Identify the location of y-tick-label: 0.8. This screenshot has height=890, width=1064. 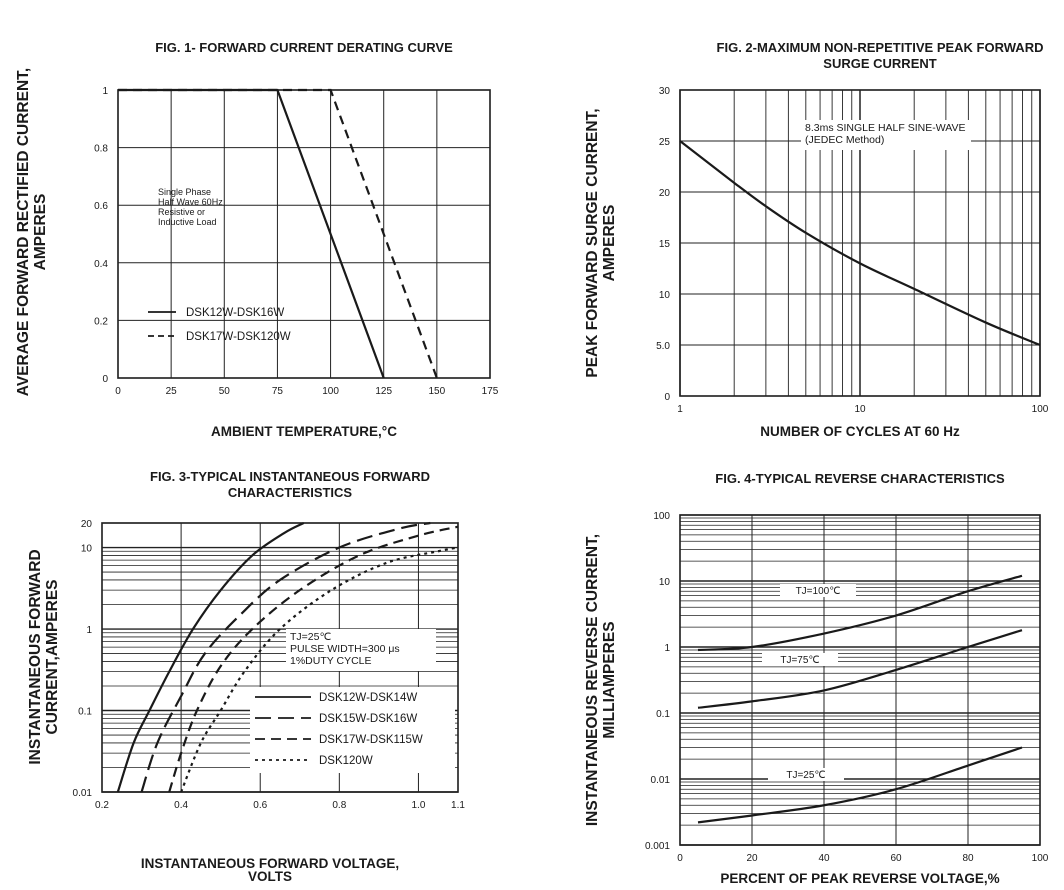
(101, 149).